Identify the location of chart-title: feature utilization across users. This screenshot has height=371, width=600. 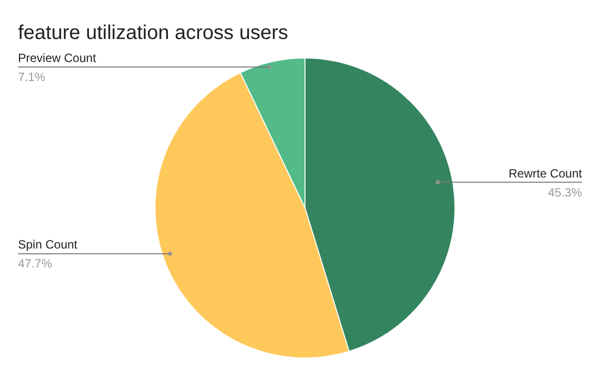
(153, 33).